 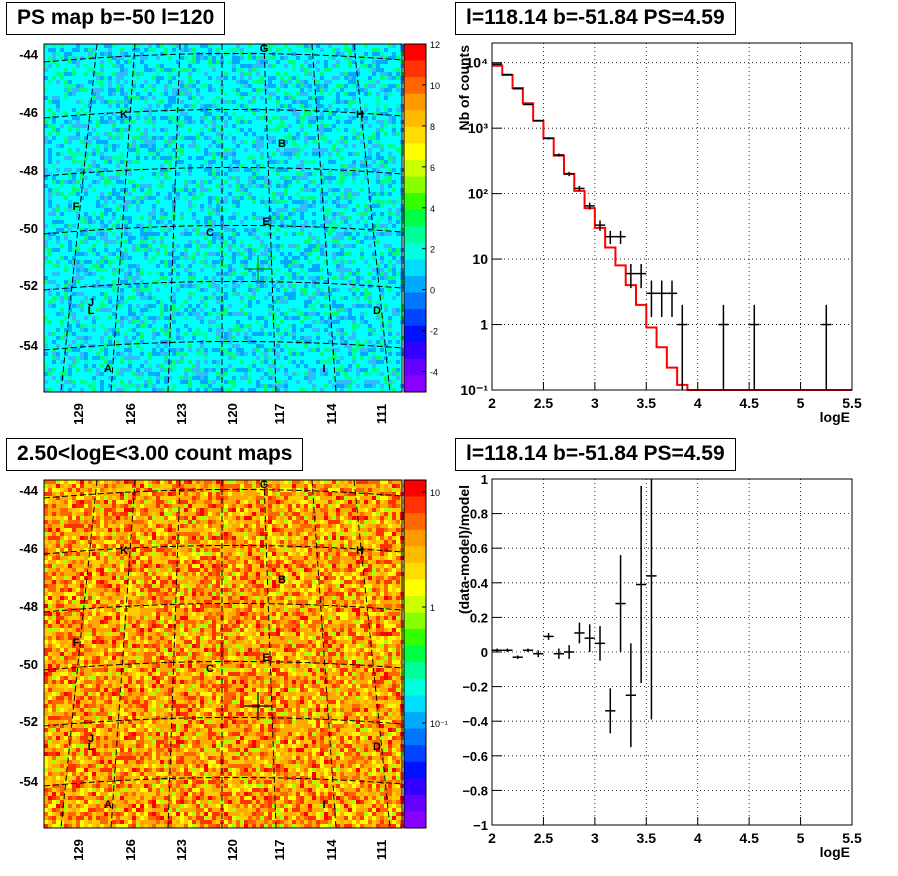 What do you see at coordinates (432, 250) in the screenshot?
I see `colorbar-tick-label: 2` at bounding box center [432, 250].